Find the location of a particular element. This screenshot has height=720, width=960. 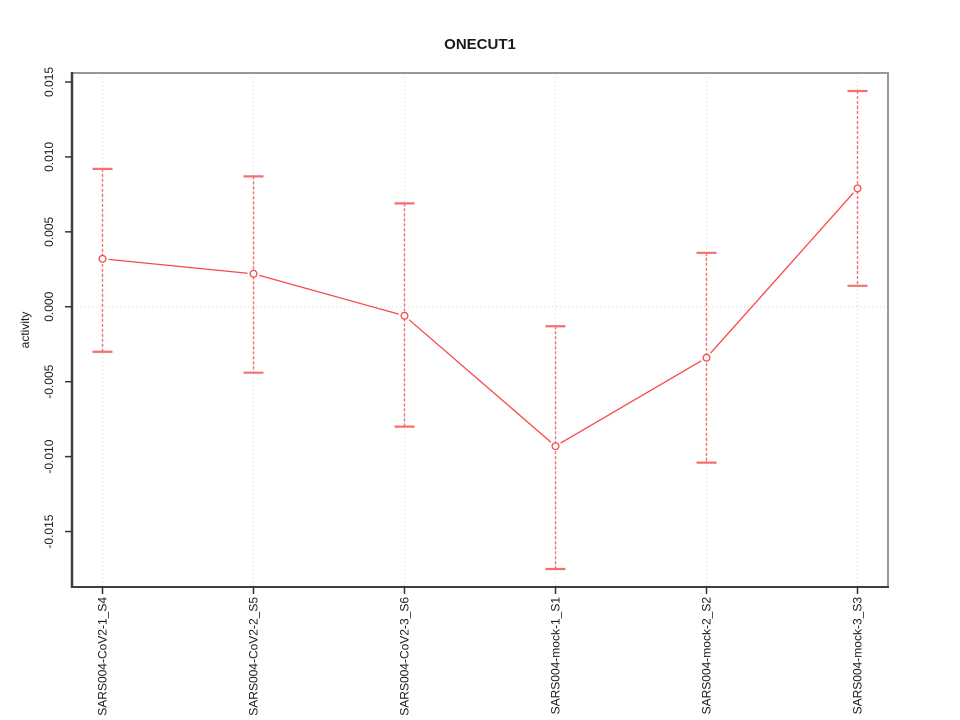

x-tick-label: SARS004-mock-3_S3 is located at coordinates (858, 656).